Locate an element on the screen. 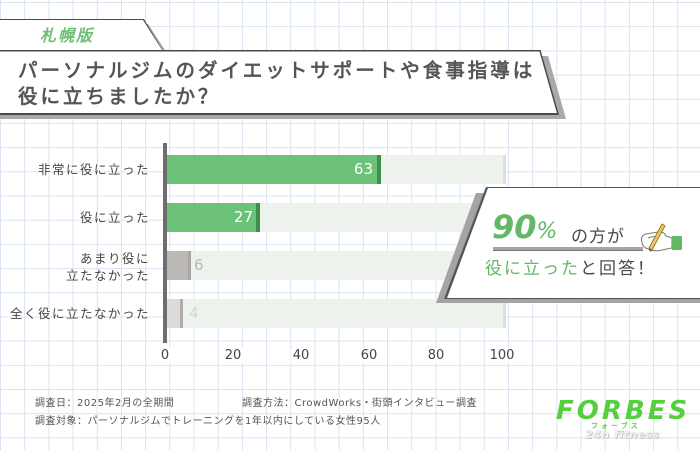 The width and height of the screenshot is (700, 450). callout-percent-sign: % is located at coordinates (547, 231).